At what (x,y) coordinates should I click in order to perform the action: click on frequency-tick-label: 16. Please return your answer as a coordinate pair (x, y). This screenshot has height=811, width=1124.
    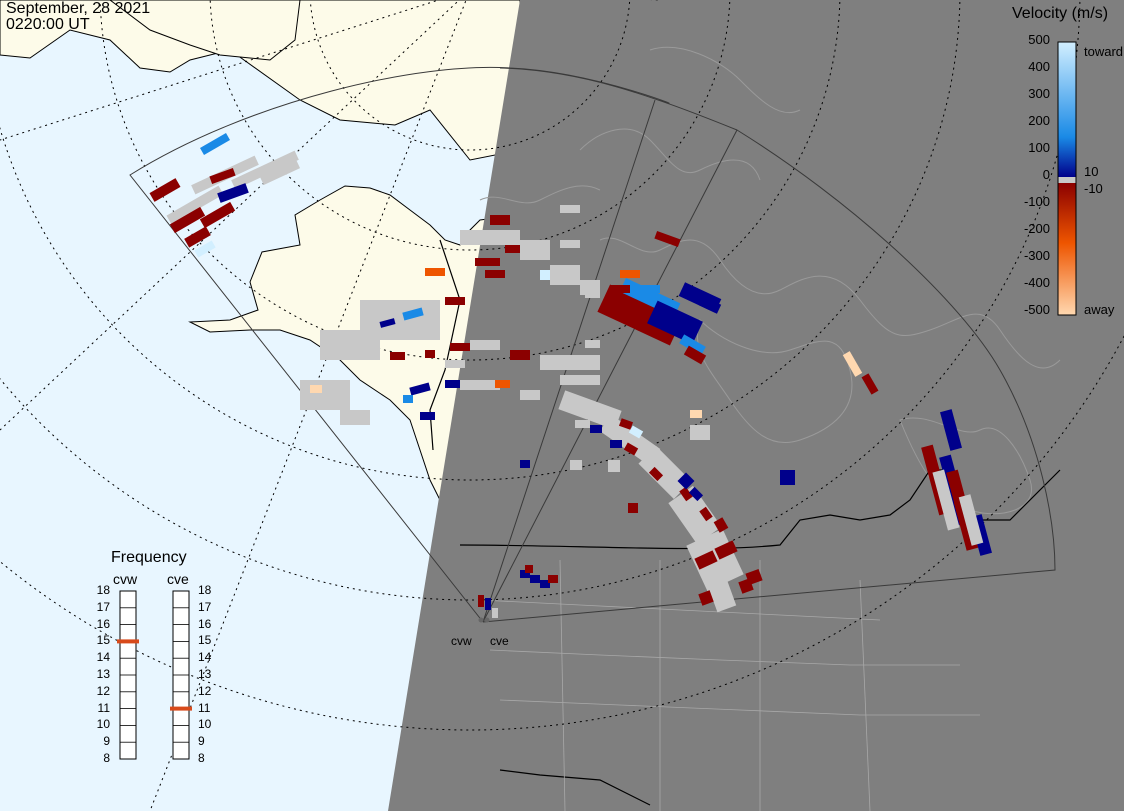
    Looking at the image, I should click on (103, 623).